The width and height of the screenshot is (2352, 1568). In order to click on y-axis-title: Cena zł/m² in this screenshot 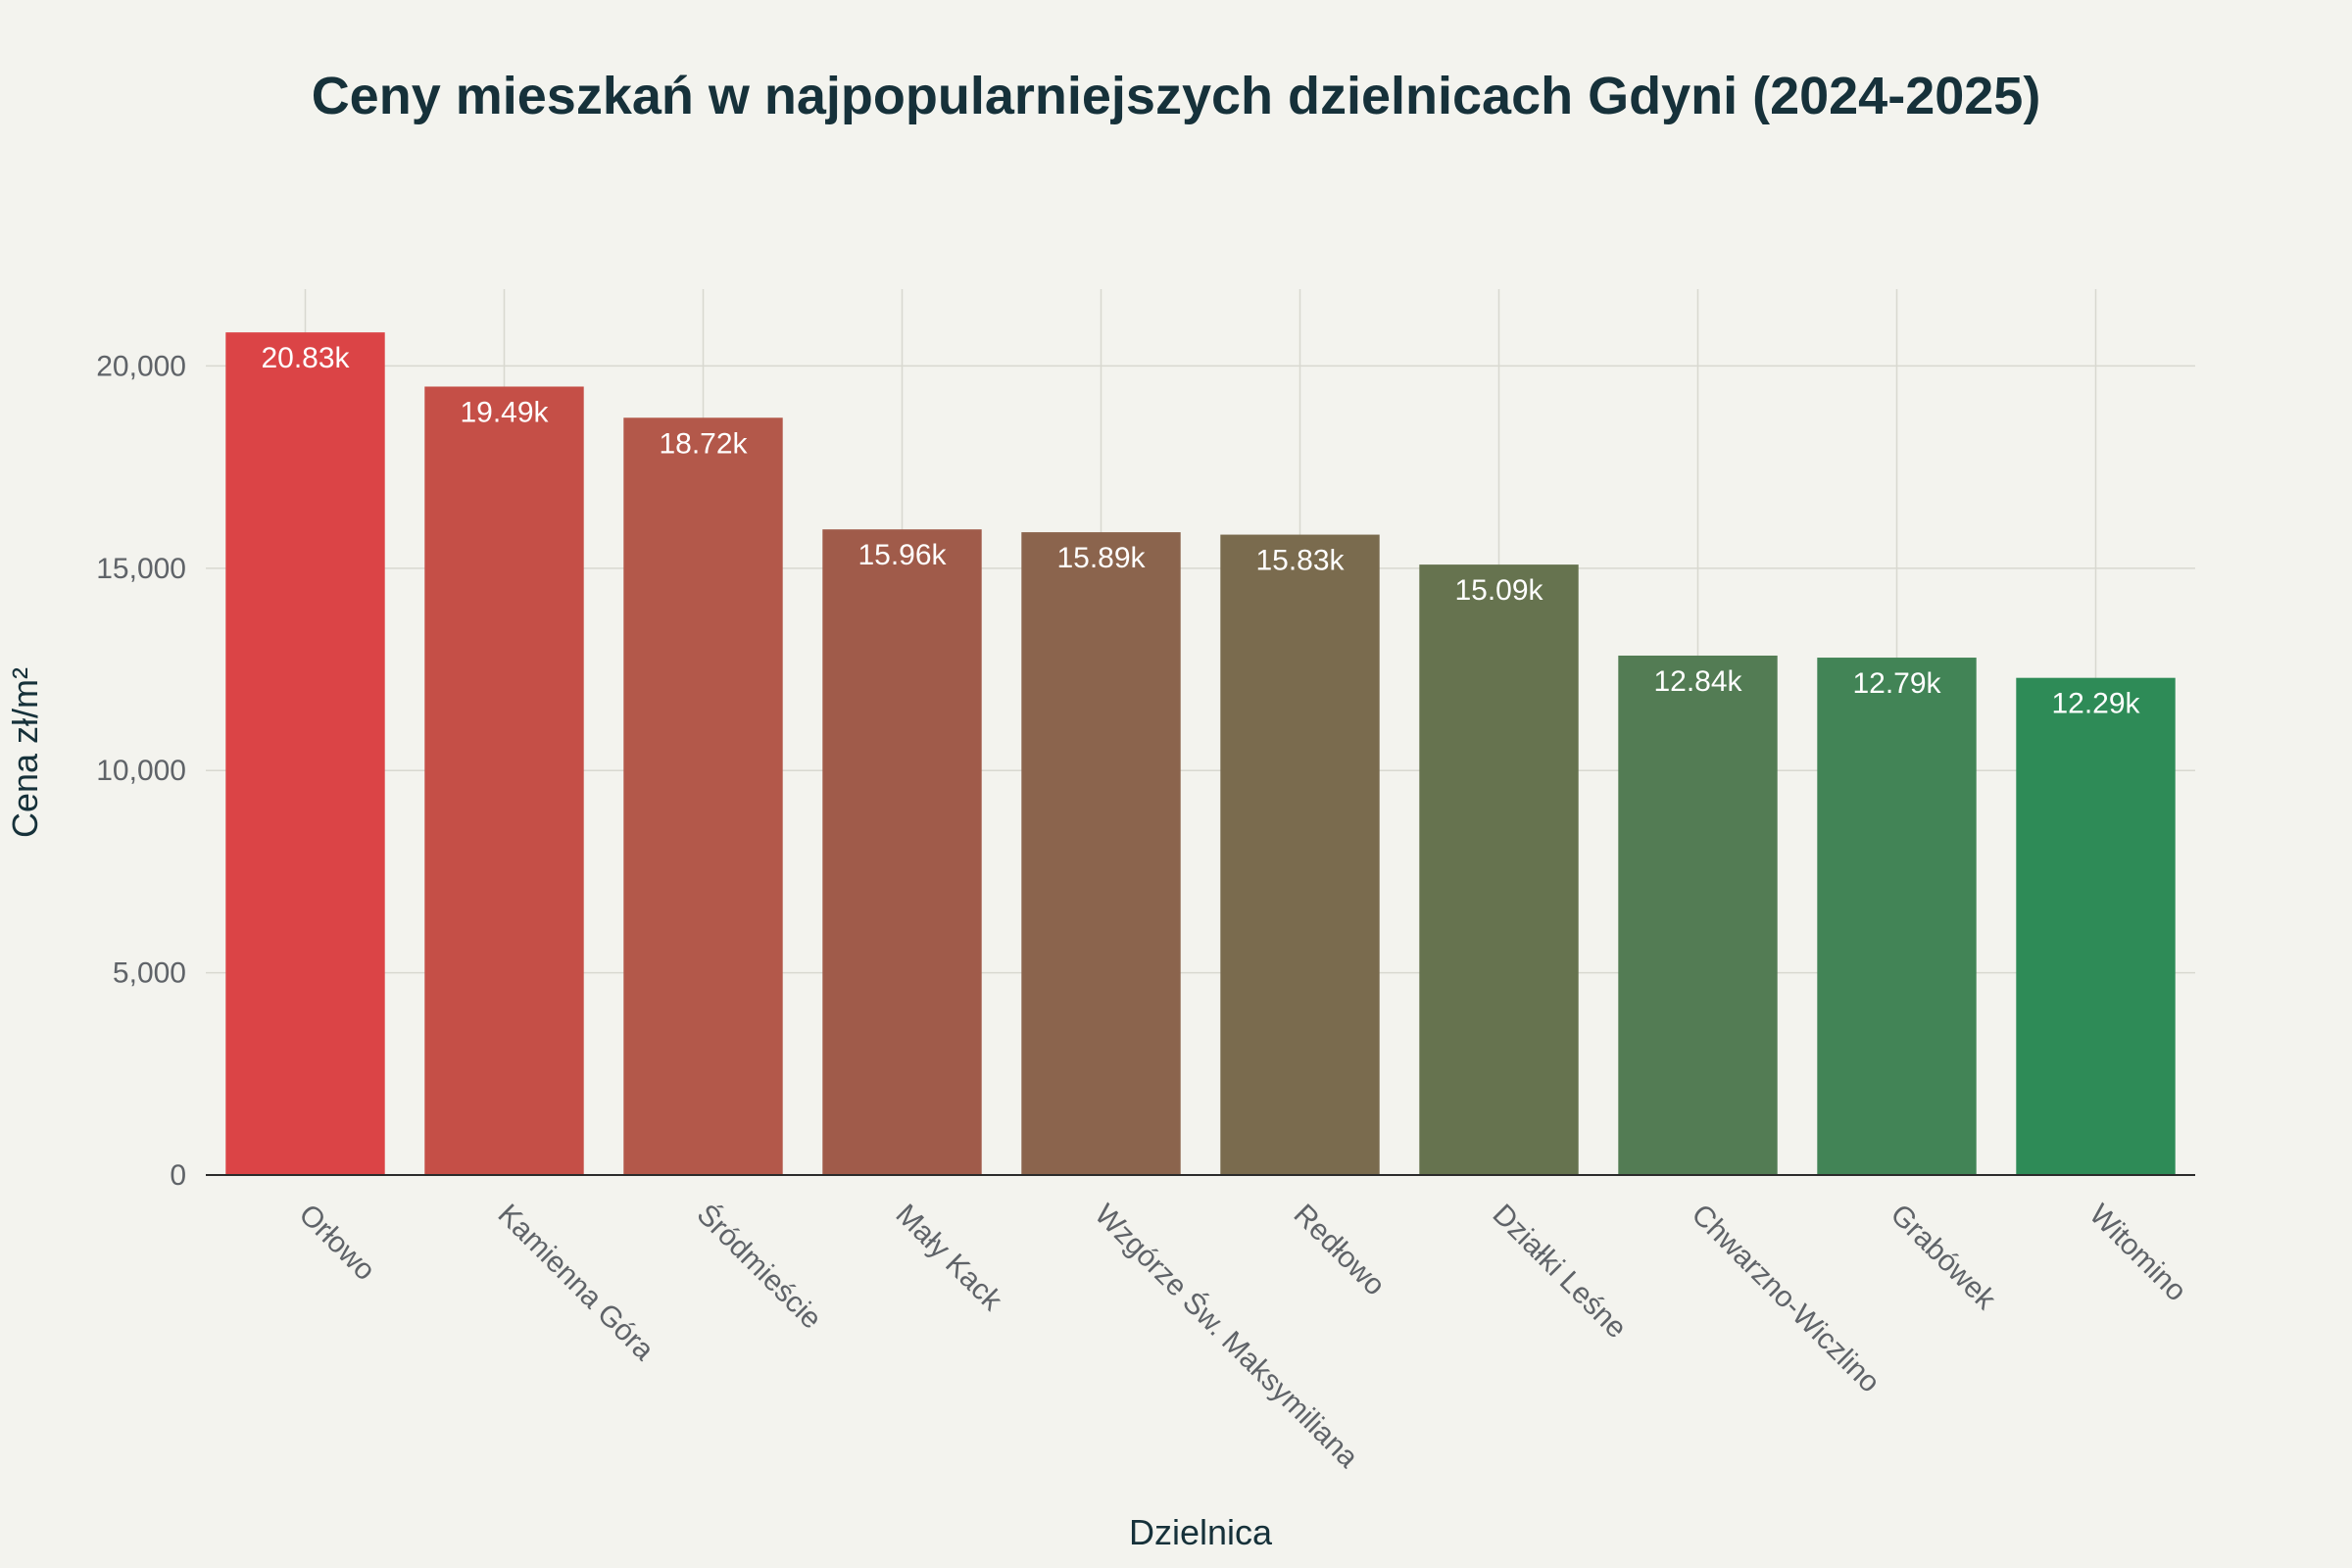, I will do `click(25, 752)`.